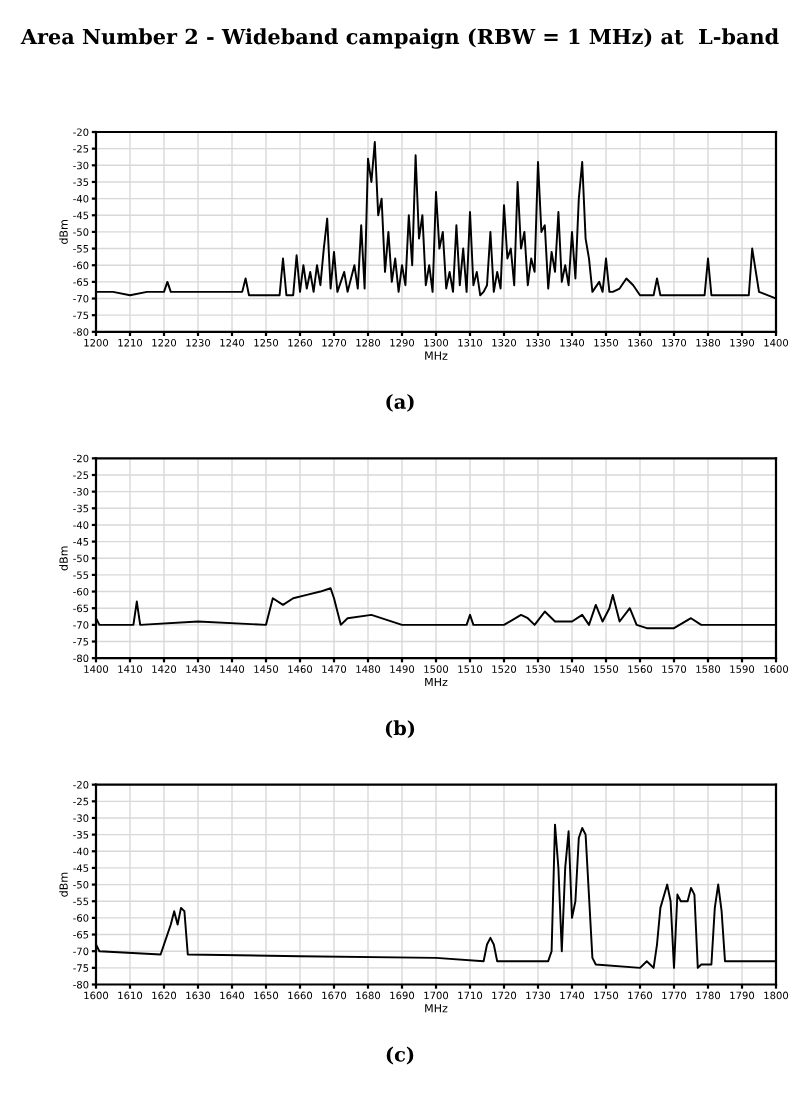 This screenshot has width=800, height=1100. I want to click on text: (a), so click(400, 402).